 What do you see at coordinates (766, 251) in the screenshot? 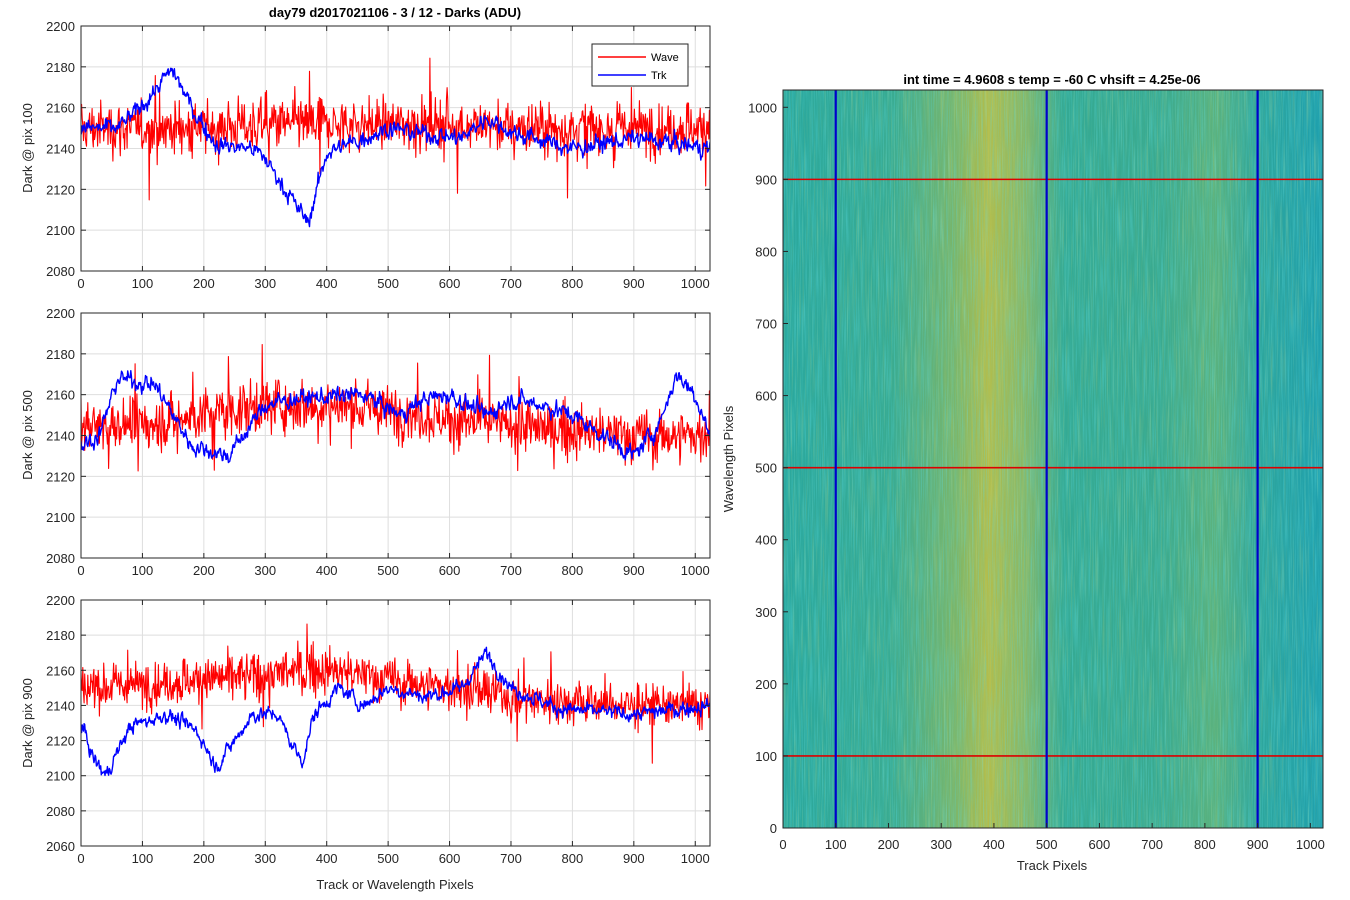
I see `heatmap-y-tick-label: 800` at bounding box center [766, 251].